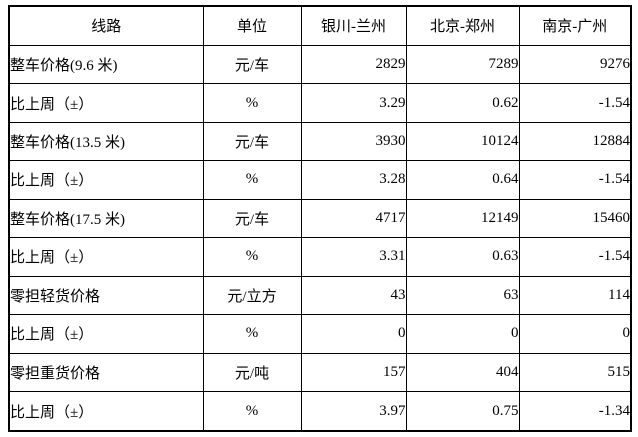 This screenshot has width=638, height=437. I want to click on table-row: 整车价格(9.6 米) 元/车 2829 7289 9276, so click(320, 64).